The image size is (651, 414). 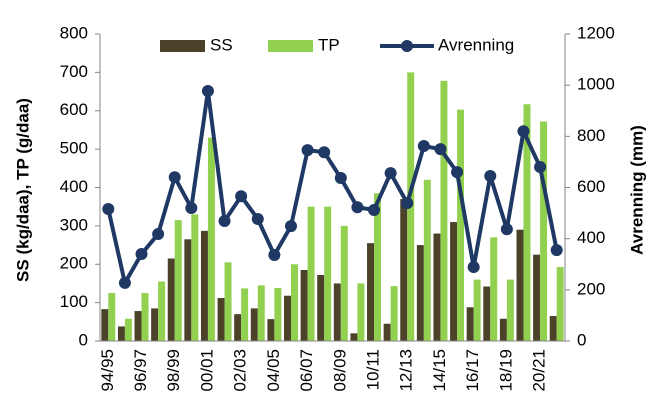 What do you see at coordinates (173, 370) in the screenshot?
I see `x-tick-label: 98/99` at bounding box center [173, 370].